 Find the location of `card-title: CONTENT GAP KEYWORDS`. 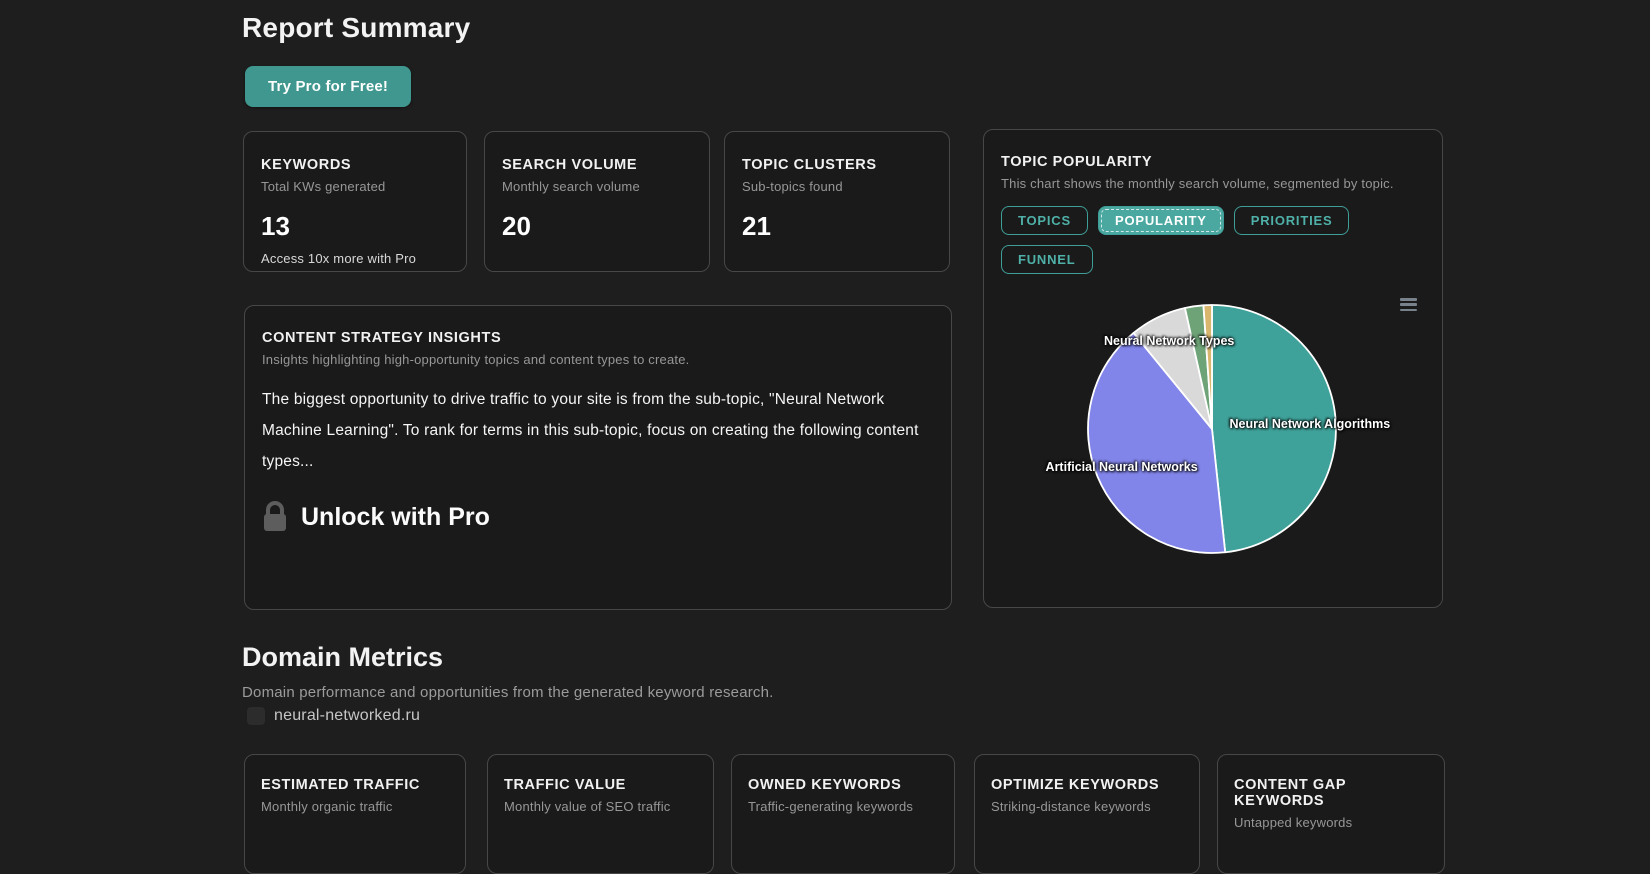

card-title: CONTENT GAP KEYWORDS is located at coordinates (1290, 793).